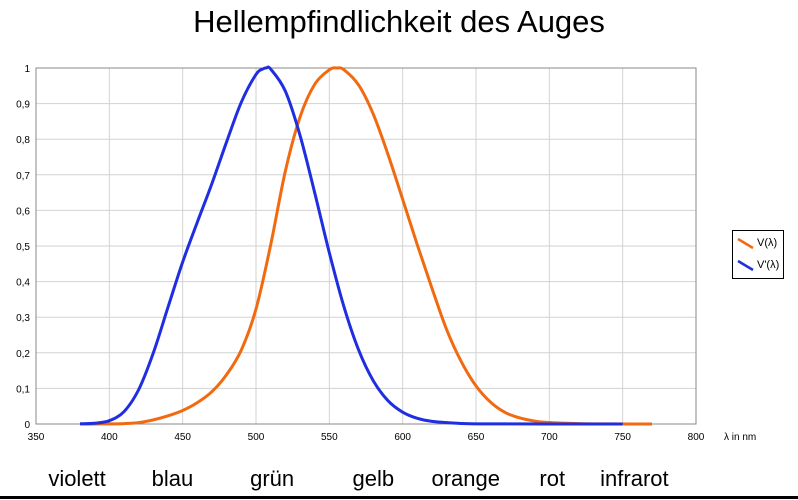 This screenshot has height=500, width=798. Describe the element at coordinates (622, 437) in the screenshot. I see `x-tick-label: 750` at that location.